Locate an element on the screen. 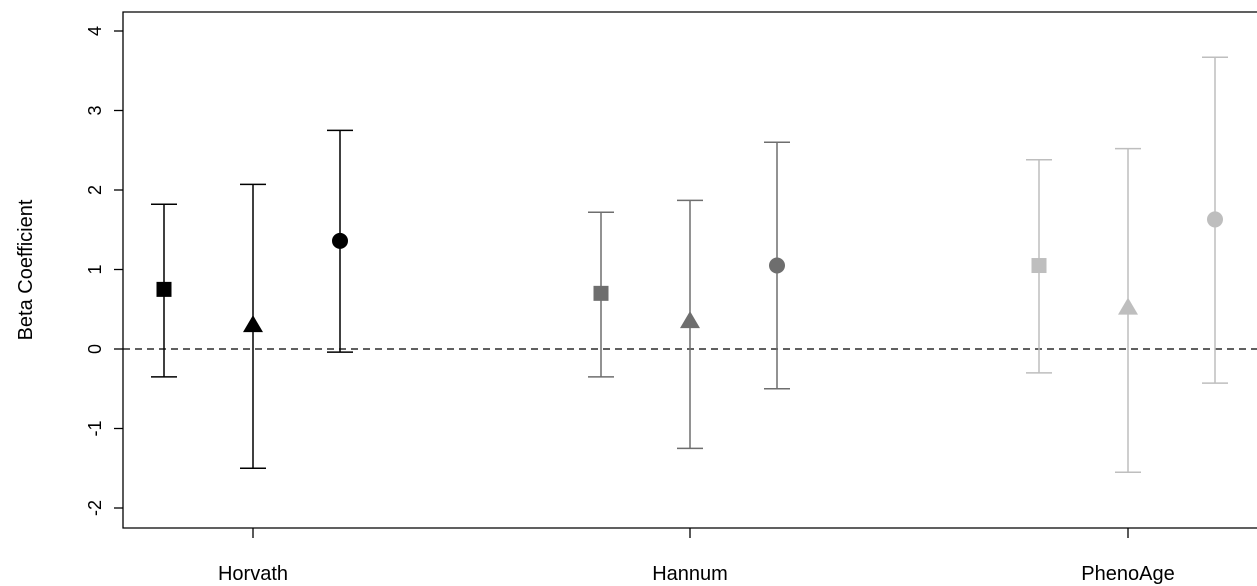 The width and height of the screenshot is (1257, 586). x-category-label: PhenoAge is located at coordinates (1127, 574).